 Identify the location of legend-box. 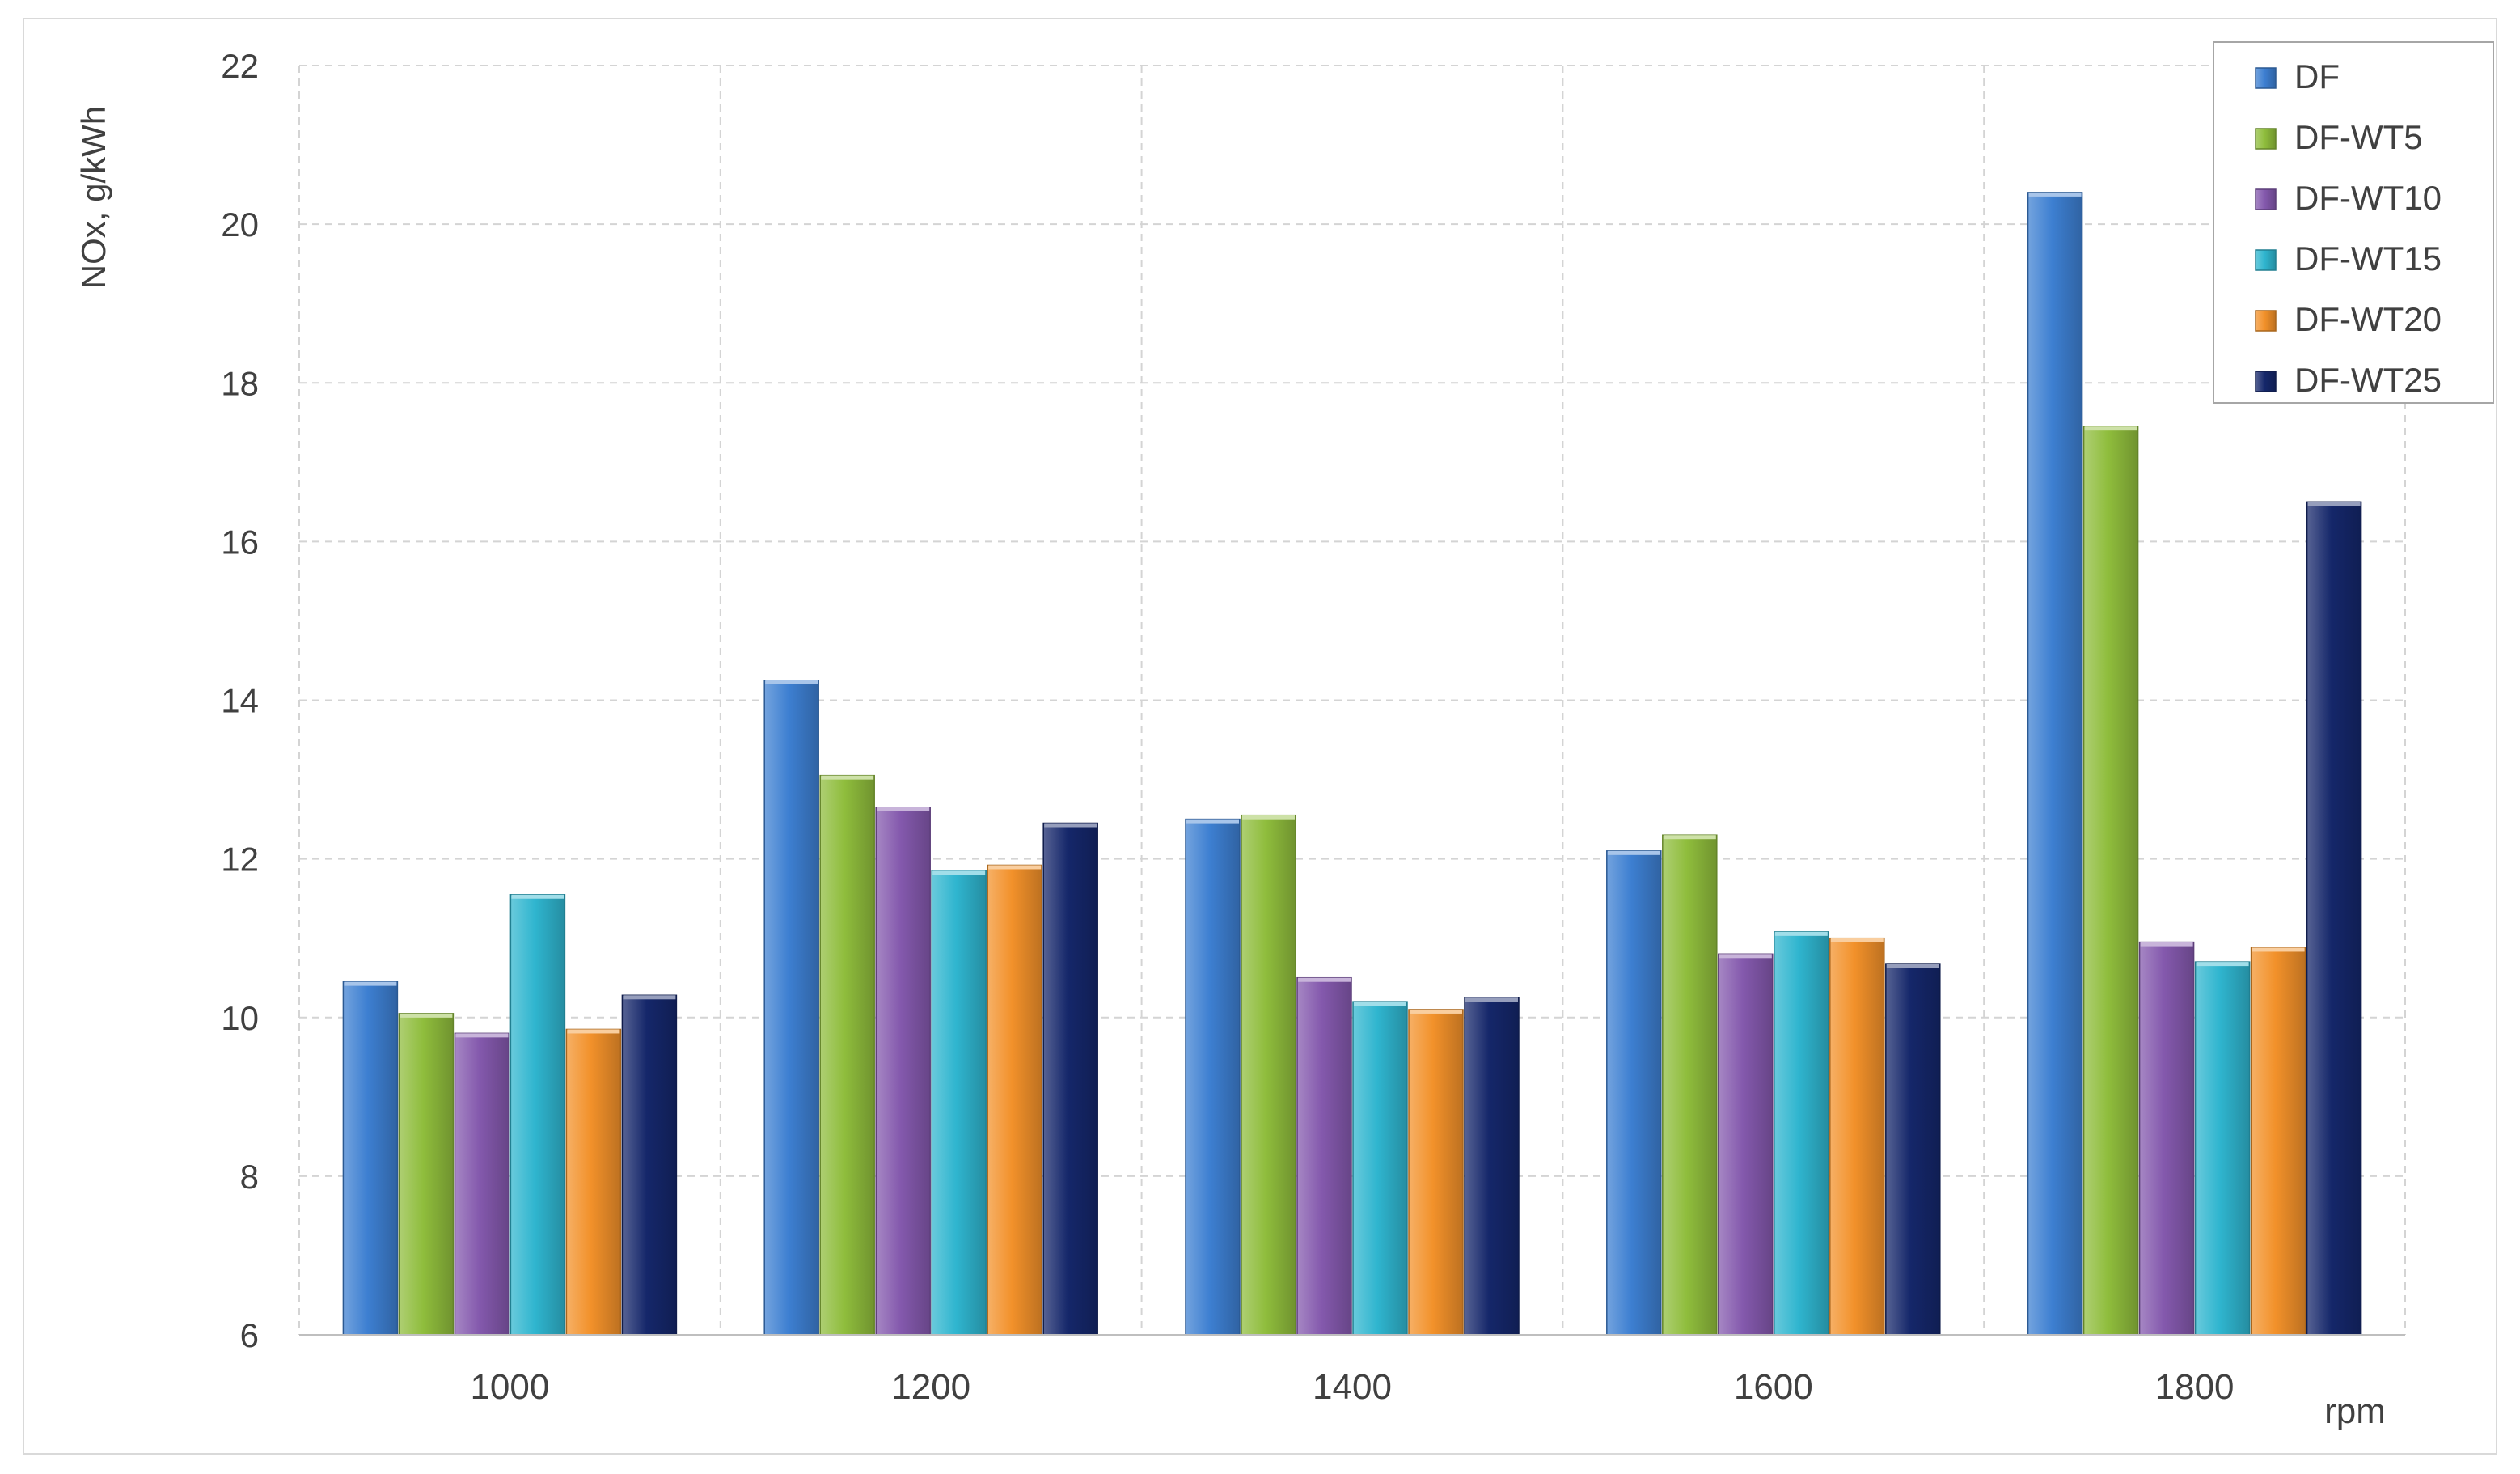
(2353, 222).